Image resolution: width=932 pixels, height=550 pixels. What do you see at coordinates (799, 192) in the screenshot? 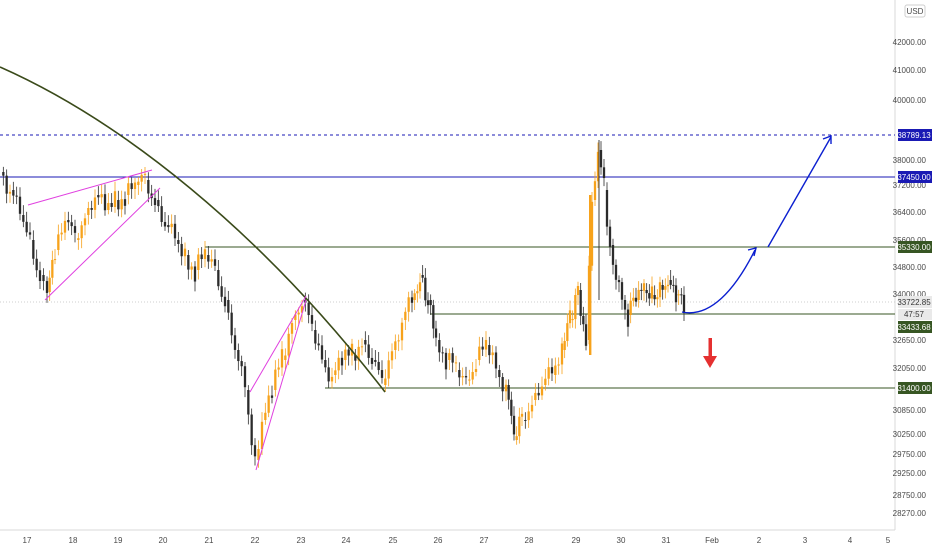
I see `projection-line` at bounding box center [799, 192].